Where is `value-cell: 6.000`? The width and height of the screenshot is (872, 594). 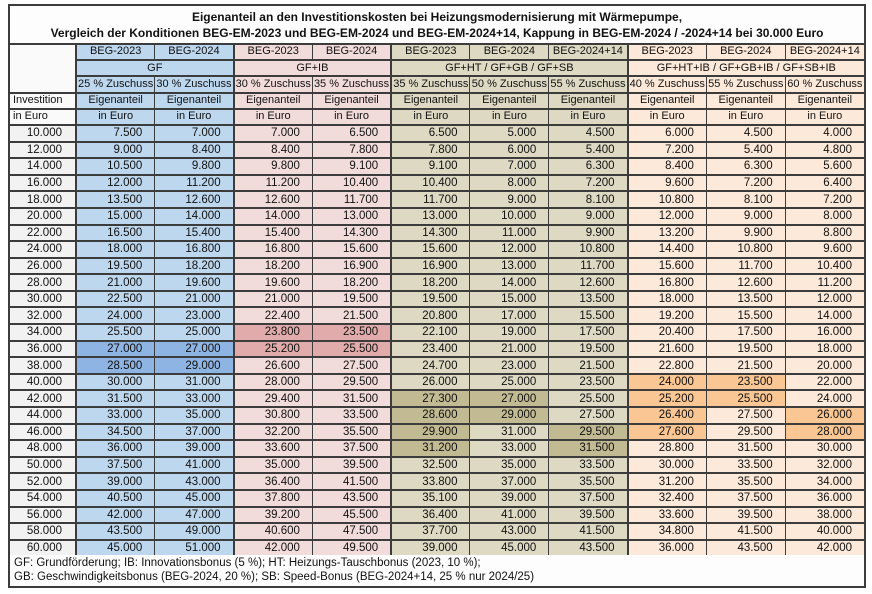
value-cell: 6.000 is located at coordinates (666, 133).